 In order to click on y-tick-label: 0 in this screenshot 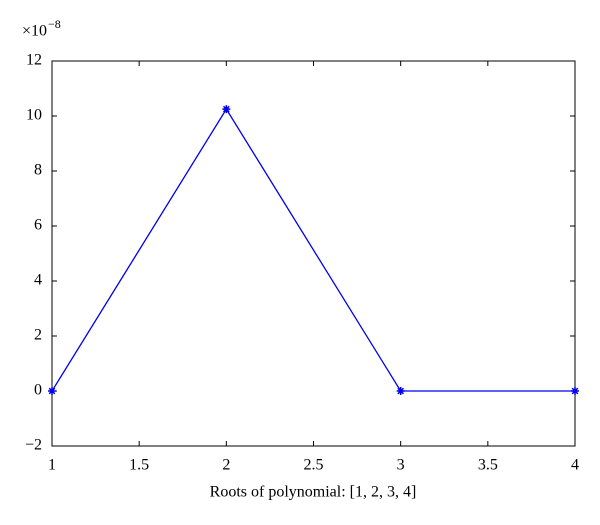, I will do `click(38, 390)`.